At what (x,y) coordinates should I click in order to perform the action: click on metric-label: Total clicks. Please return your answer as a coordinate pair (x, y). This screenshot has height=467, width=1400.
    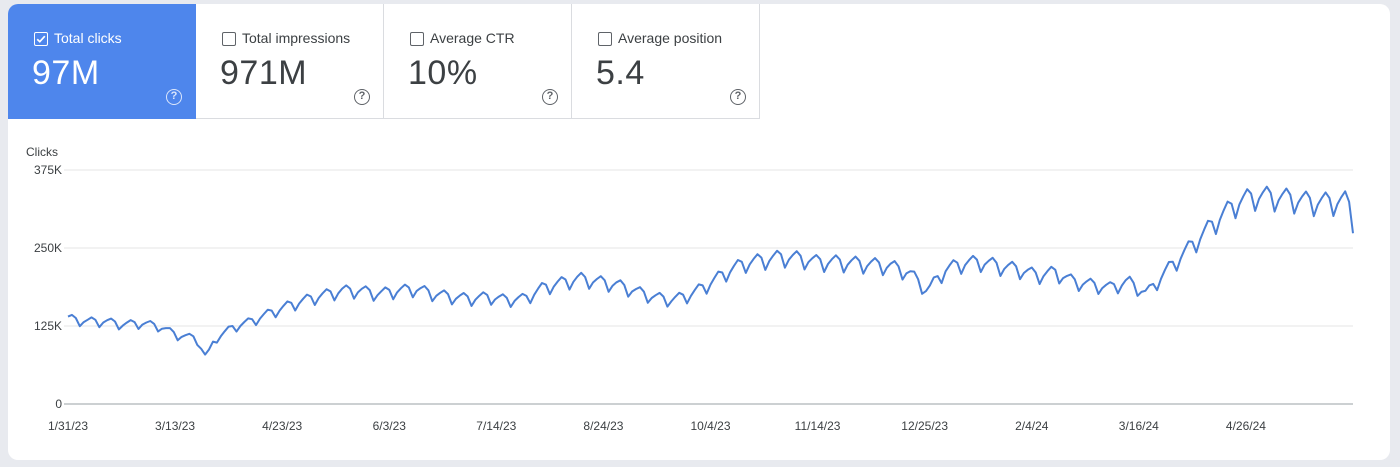
    Looking at the image, I should click on (88, 38).